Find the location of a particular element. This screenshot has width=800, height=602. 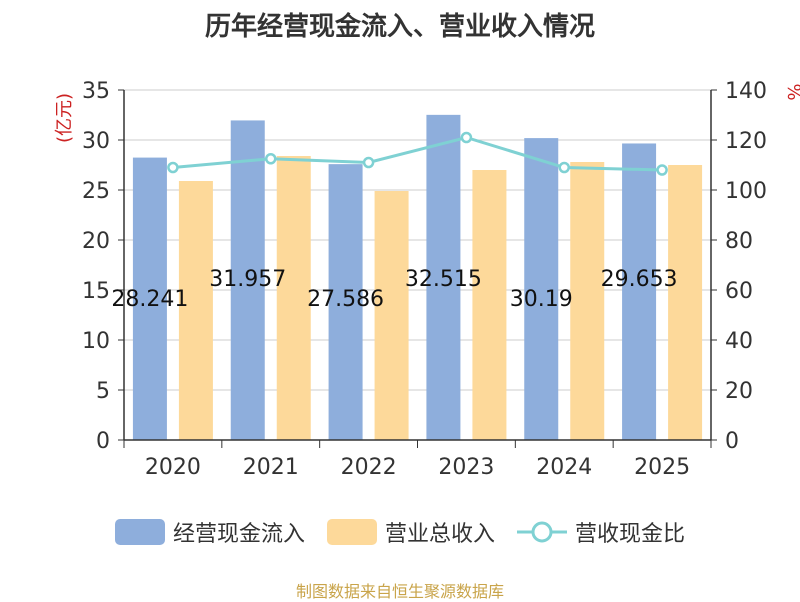

y-tick-label: 5 is located at coordinates (103, 391).